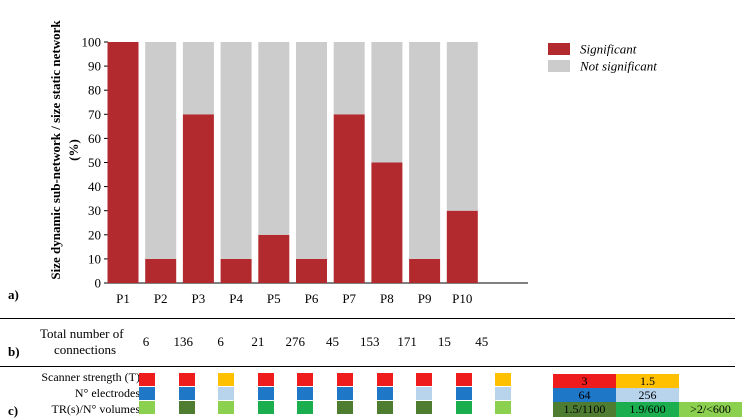 The image size is (749, 420). I want to click on panel-c-letter: c), so click(13, 410).